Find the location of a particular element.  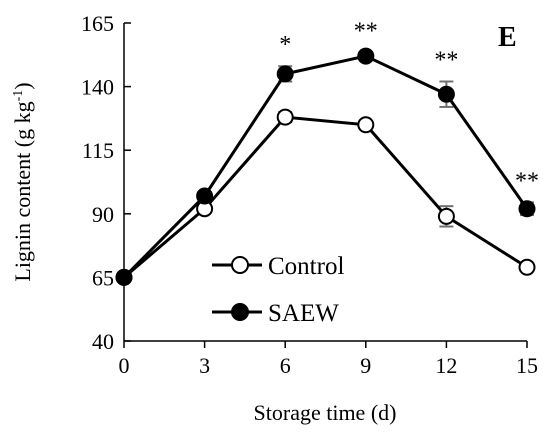

legend-item-saew: SAEW is located at coordinates (275, 313).